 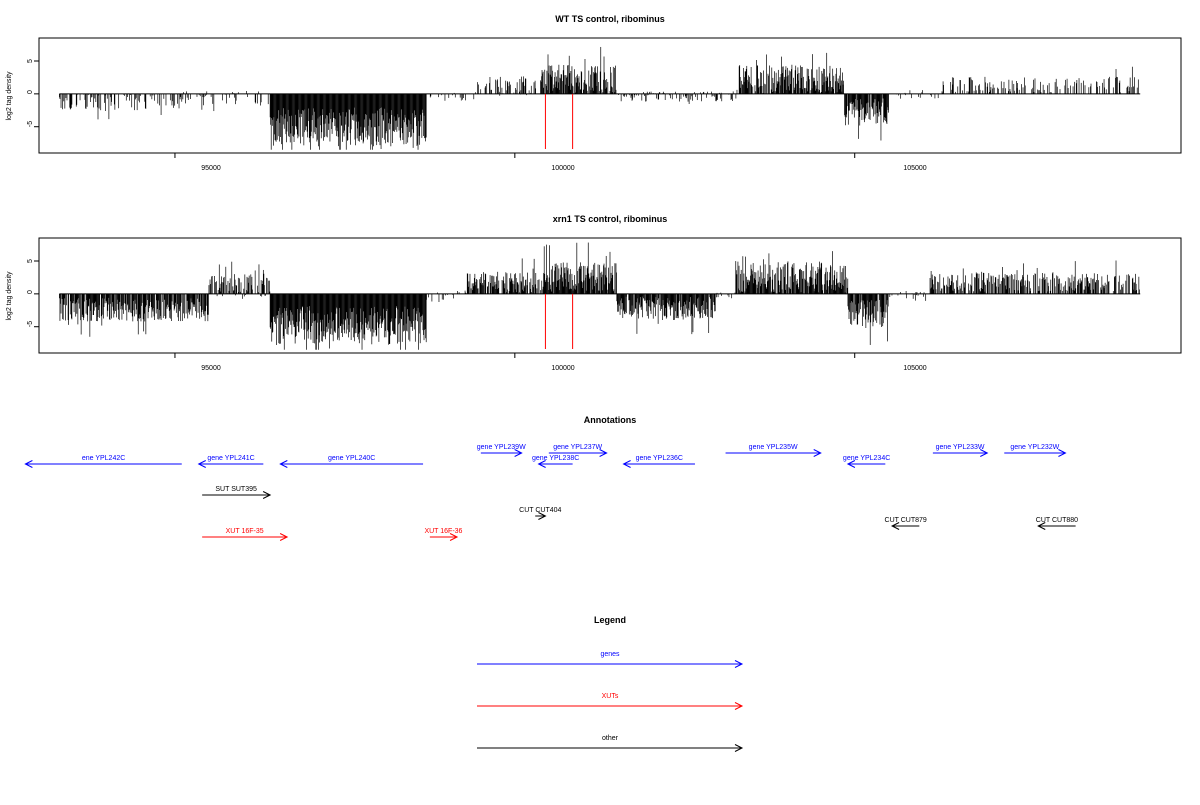 I want to click on xrn1-signal-bars, so click(x=600, y=296).